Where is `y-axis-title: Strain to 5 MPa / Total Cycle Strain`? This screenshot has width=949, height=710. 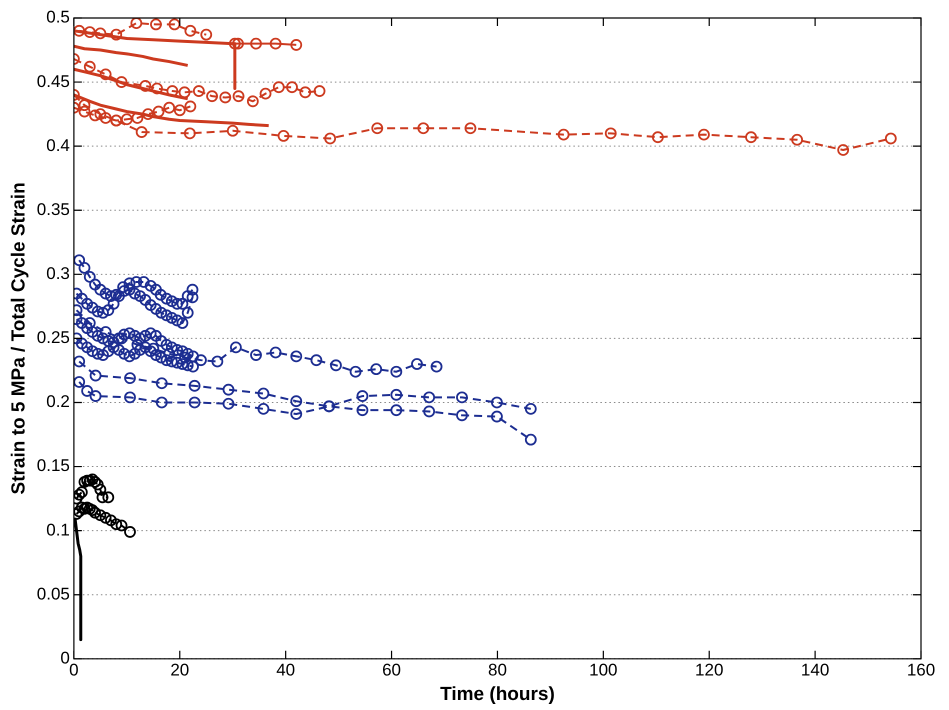
y-axis-title: Strain to 5 MPa / Total Cycle Strain is located at coordinates (19, 338).